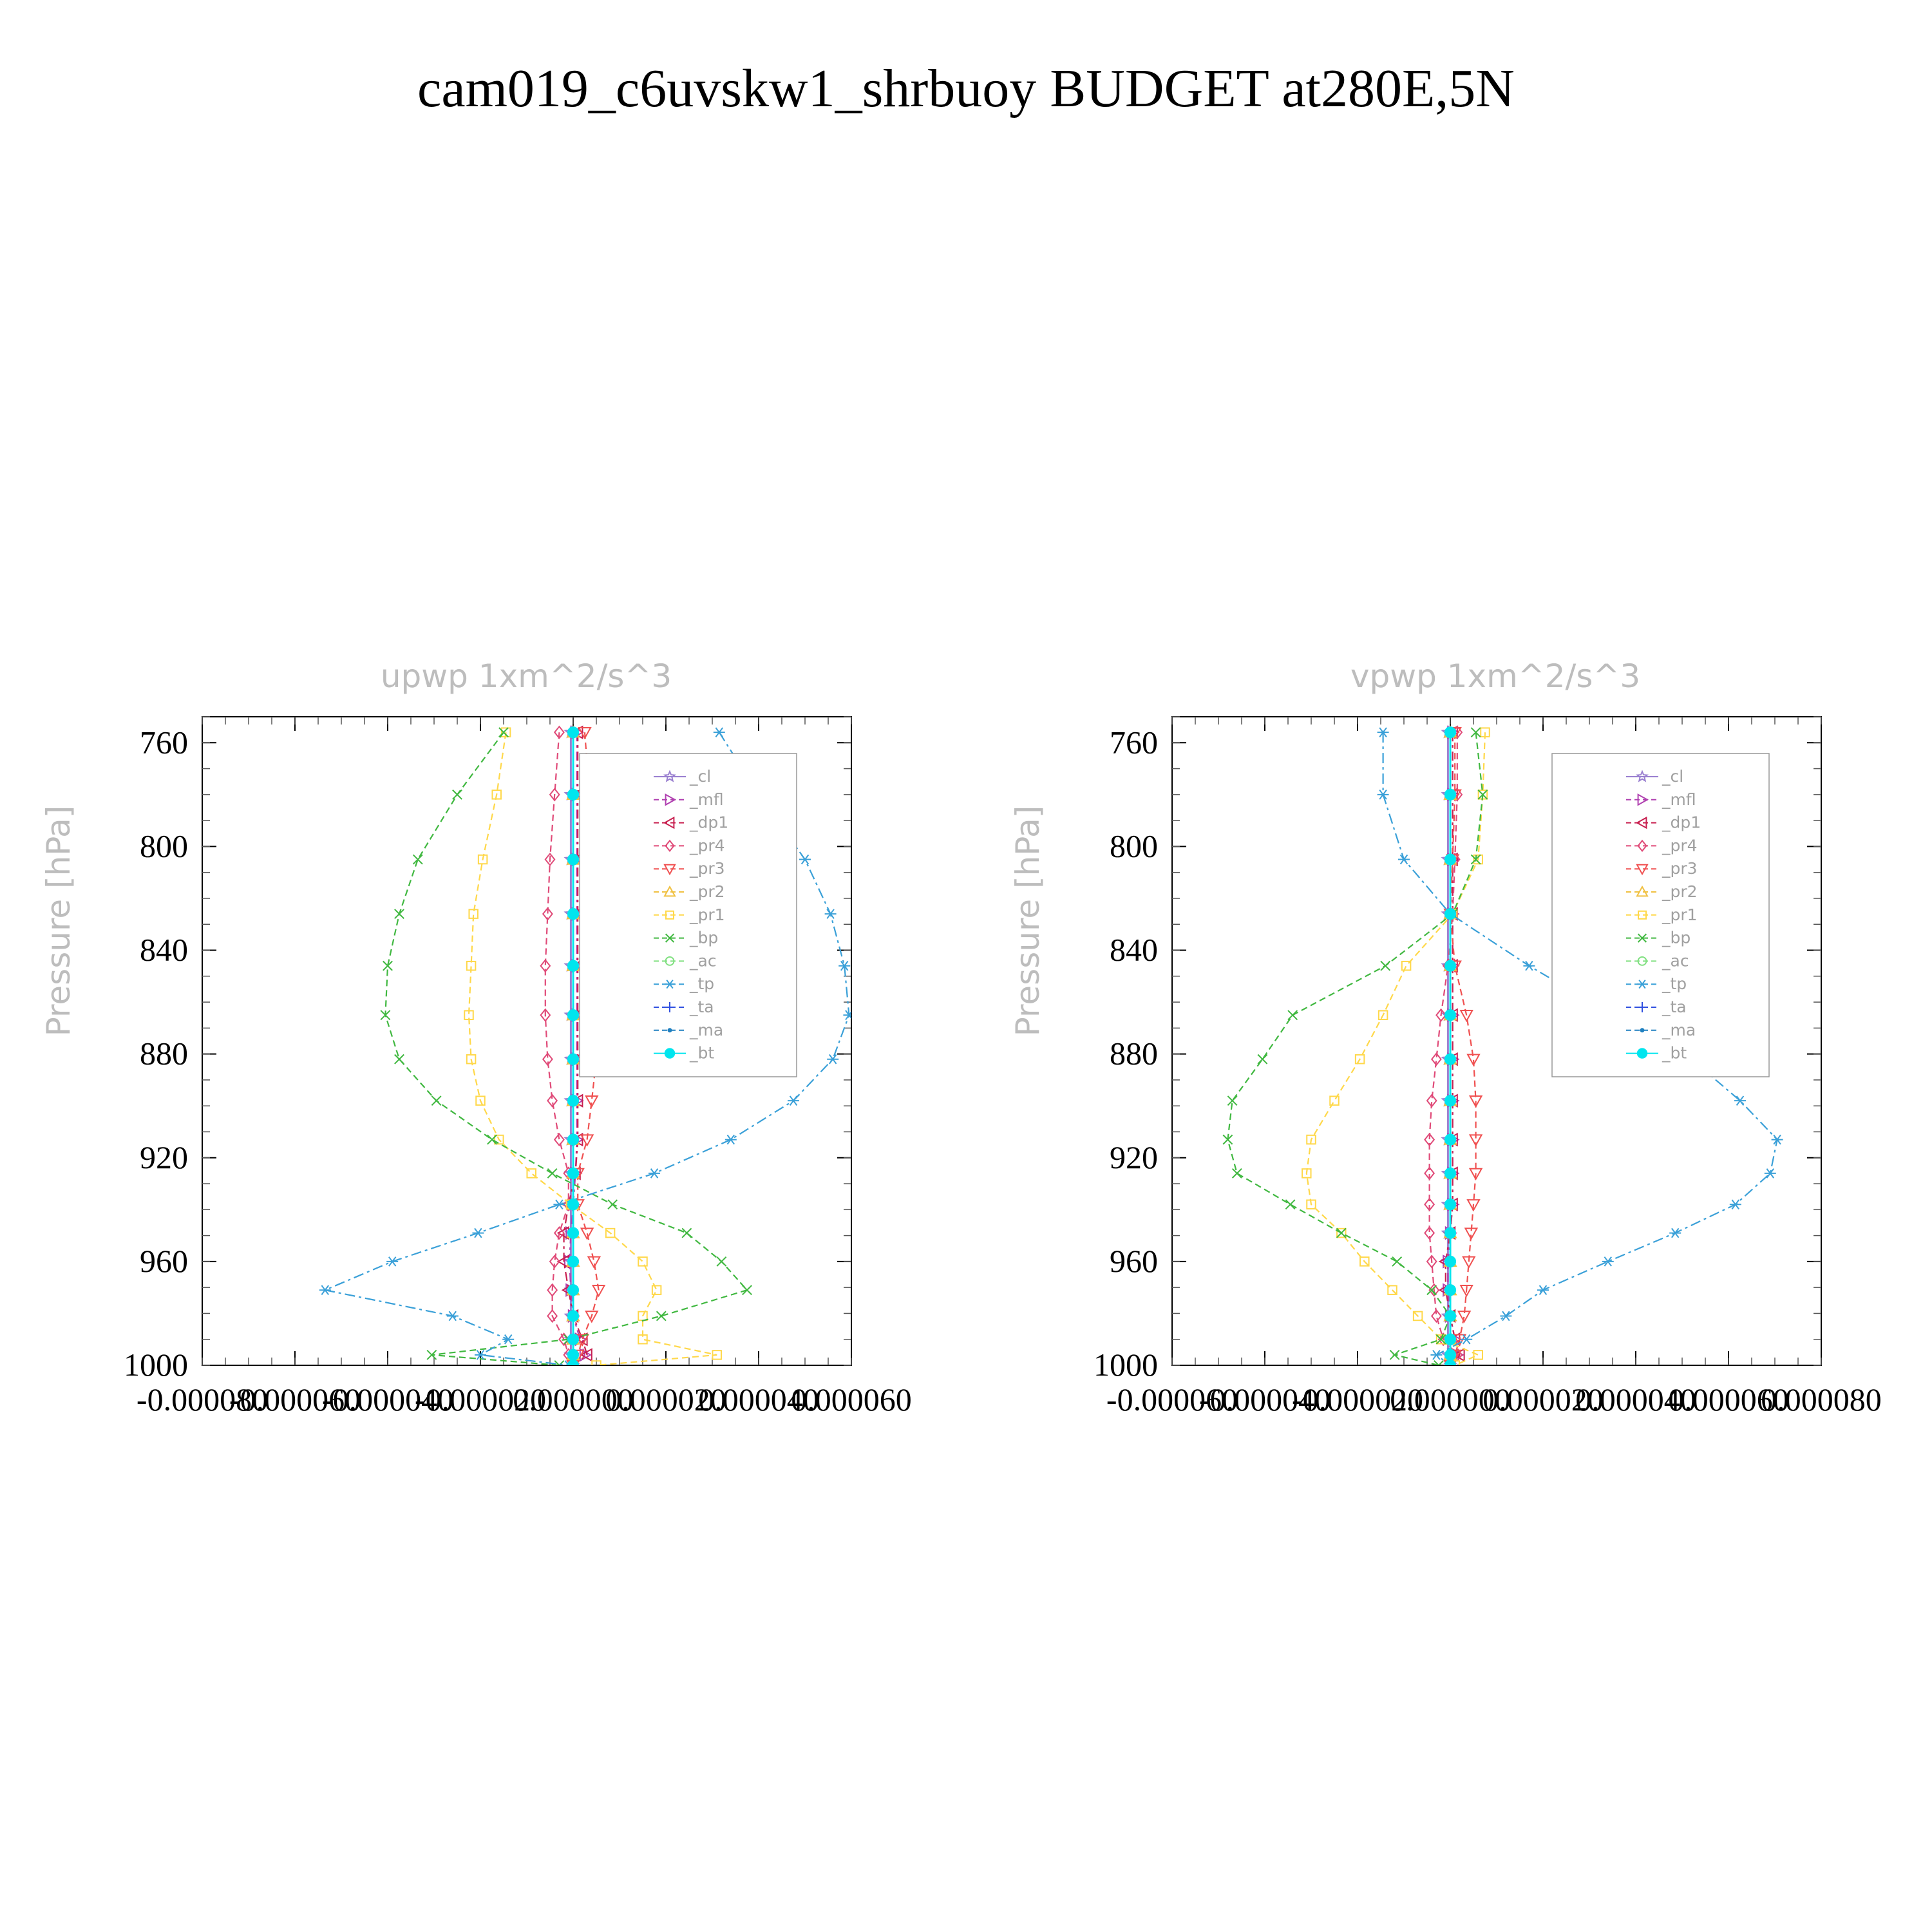 The image size is (1932, 1932). Describe the element at coordinates (669, 870) in the screenshot. I see `legend-marker-pr3` at that location.